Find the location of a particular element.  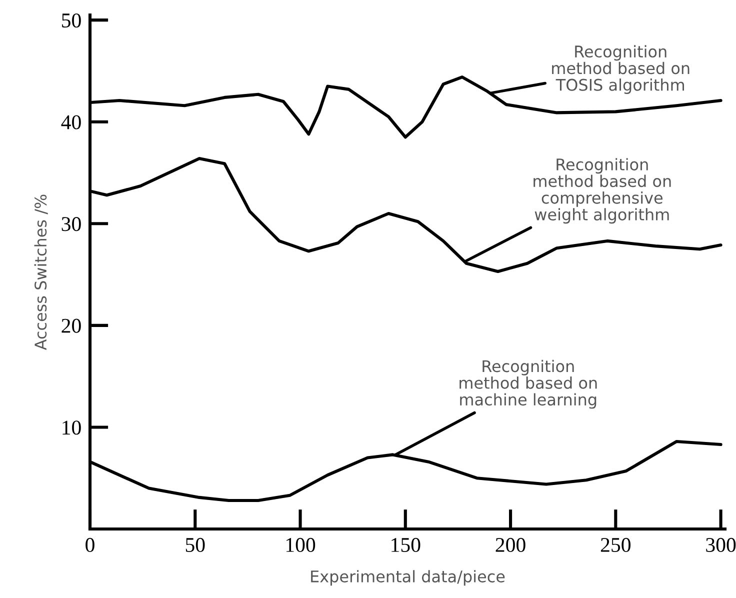

x-tick-label: 300 is located at coordinates (721, 545).